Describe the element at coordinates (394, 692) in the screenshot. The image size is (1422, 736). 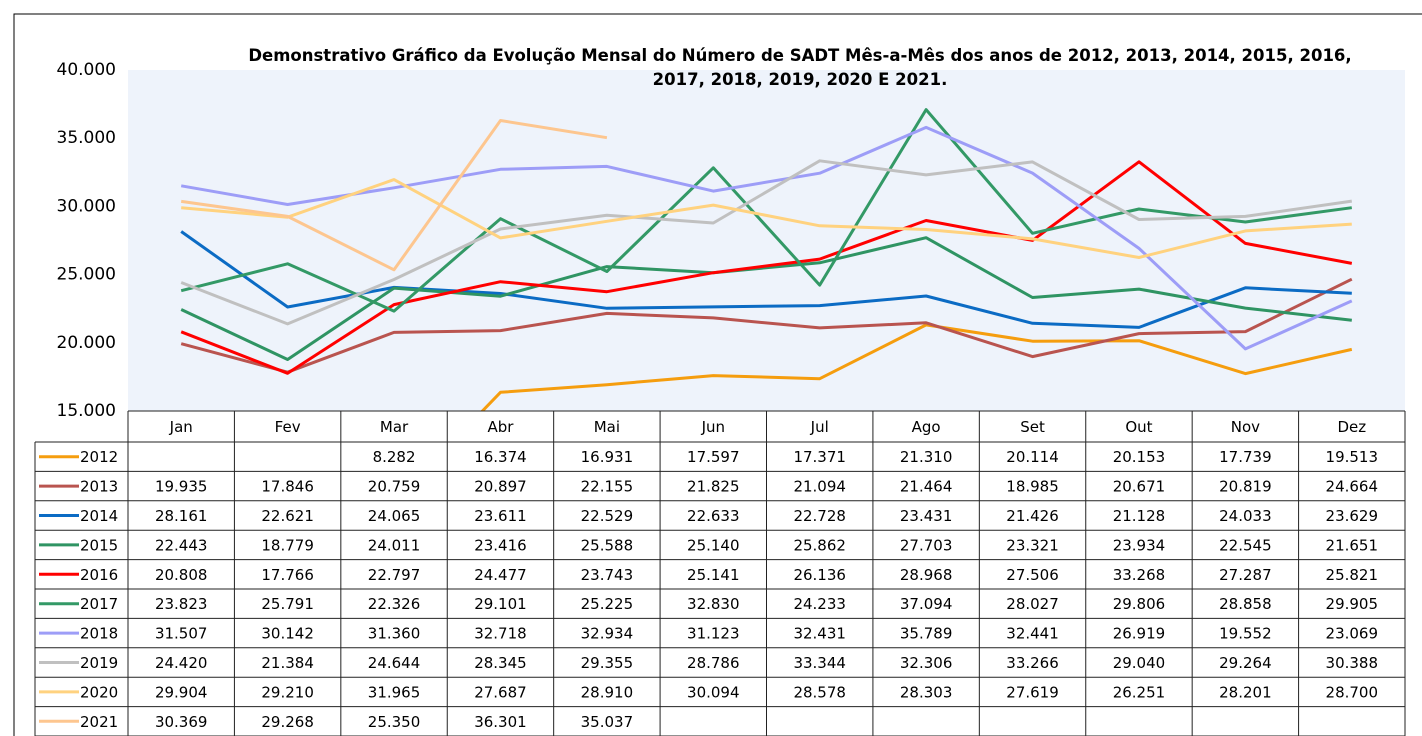
I see `table-value: 31.965` at that location.